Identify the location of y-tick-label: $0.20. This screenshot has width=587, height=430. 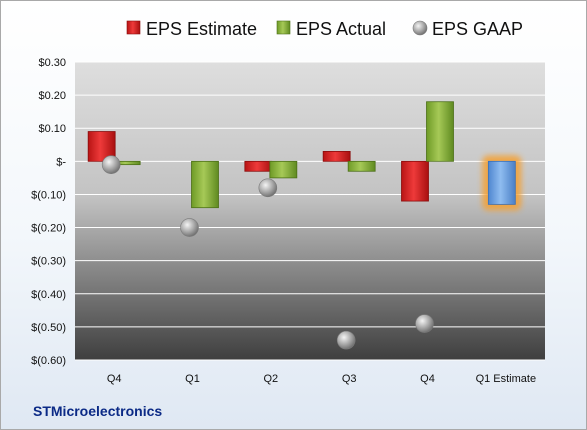
(52, 96).